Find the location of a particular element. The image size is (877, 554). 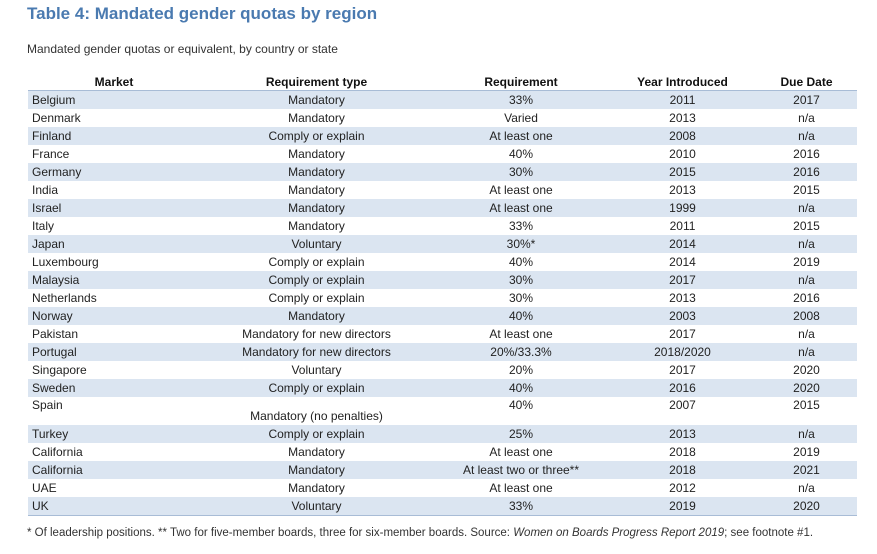

cell-year-introduced: 2015 is located at coordinates (682, 172).